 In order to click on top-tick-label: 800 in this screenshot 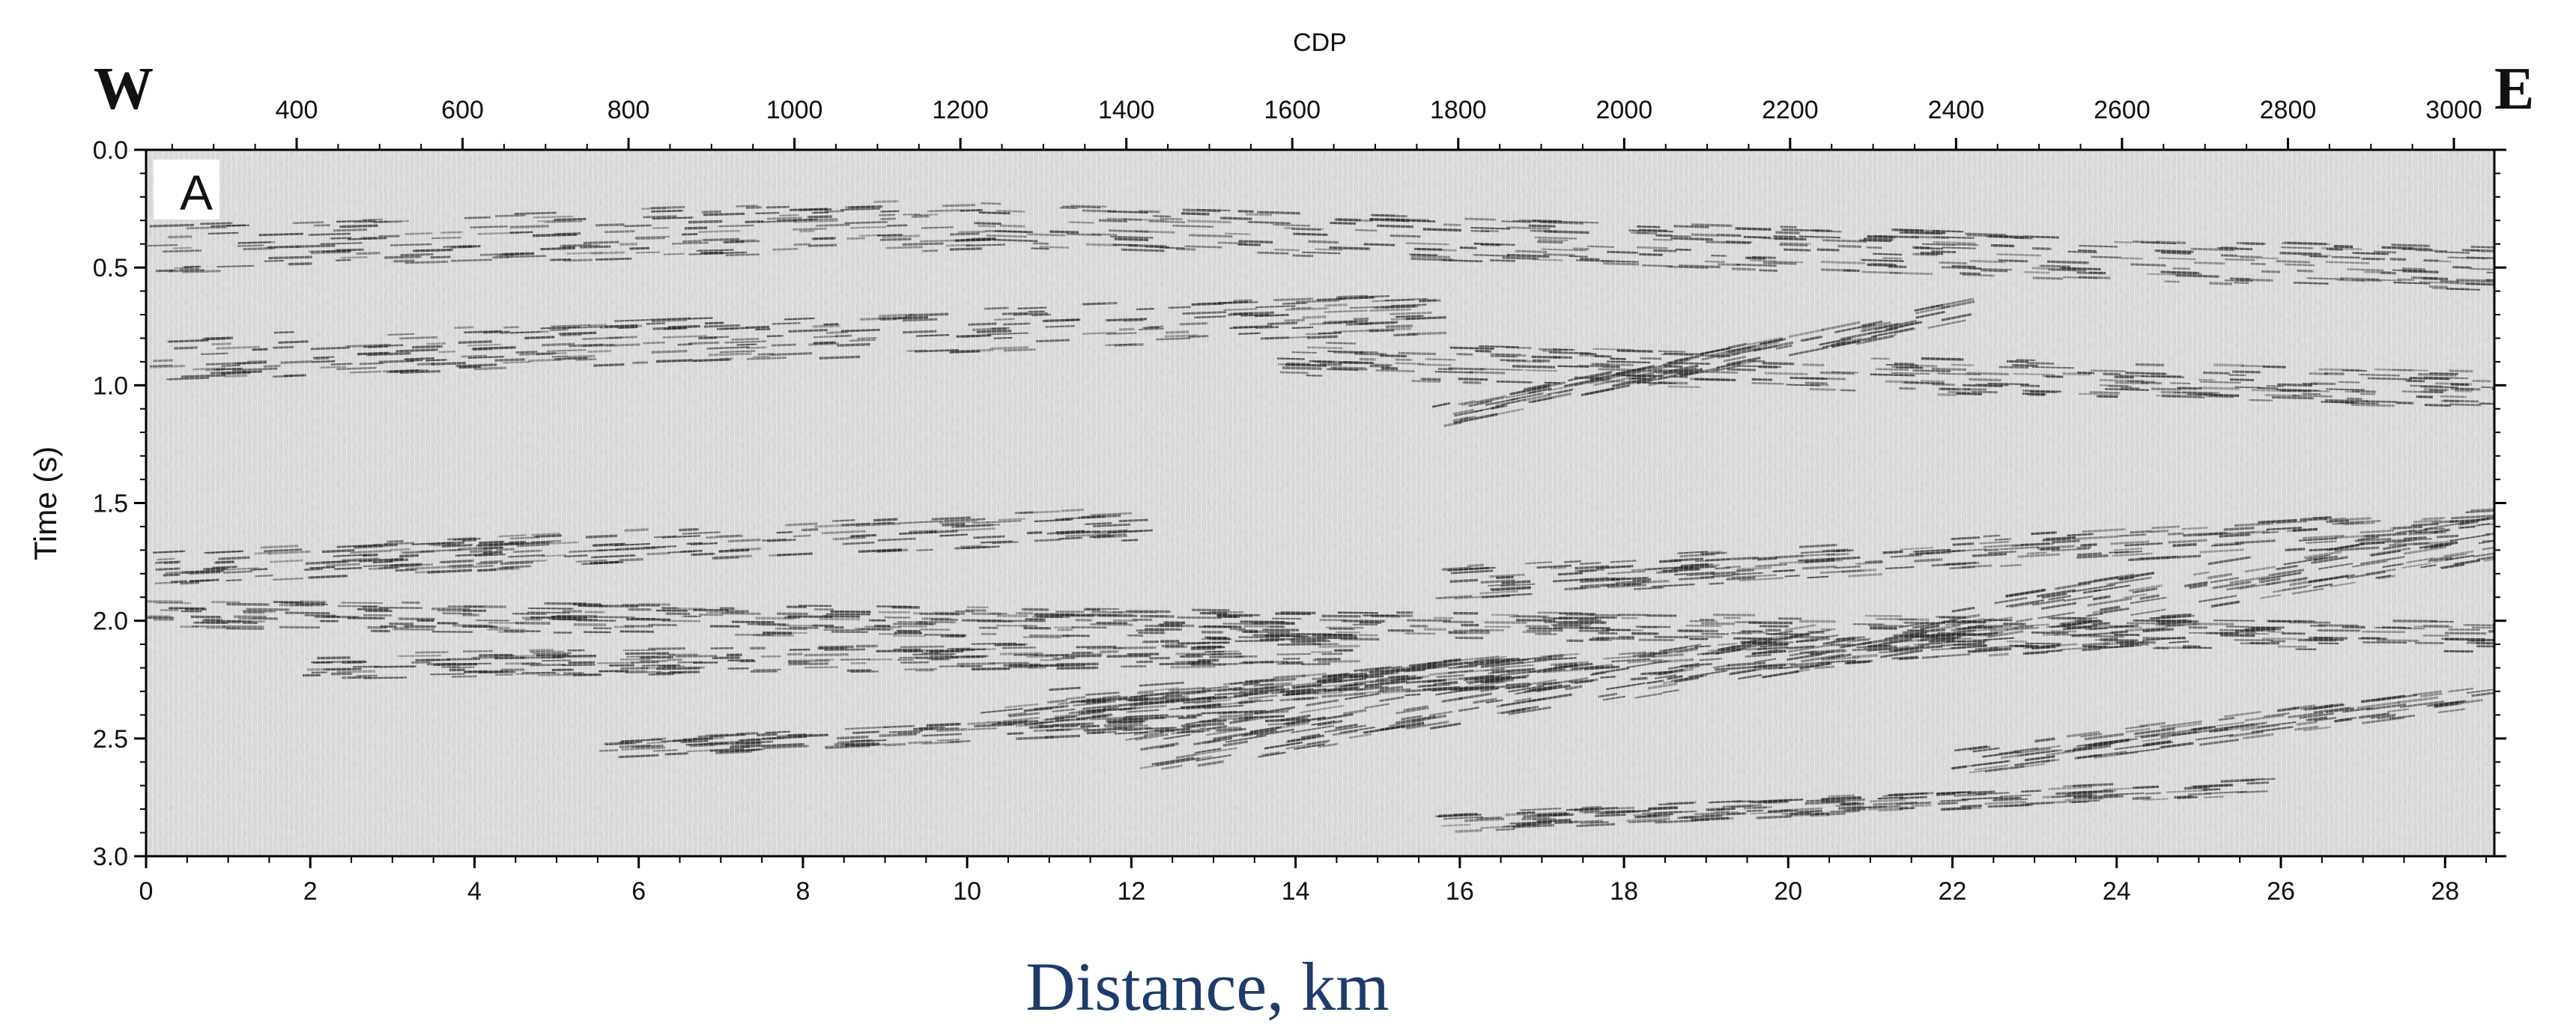, I will do `click(628, 110)`.